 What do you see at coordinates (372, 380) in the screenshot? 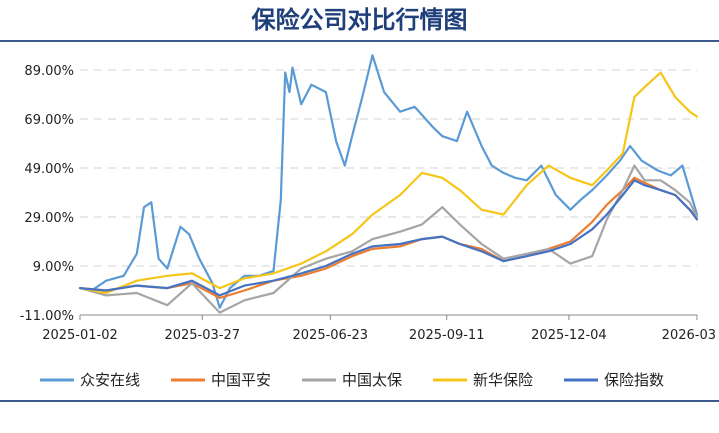
I see `legend-label: 中国太保` at bounding box center [372, 380].